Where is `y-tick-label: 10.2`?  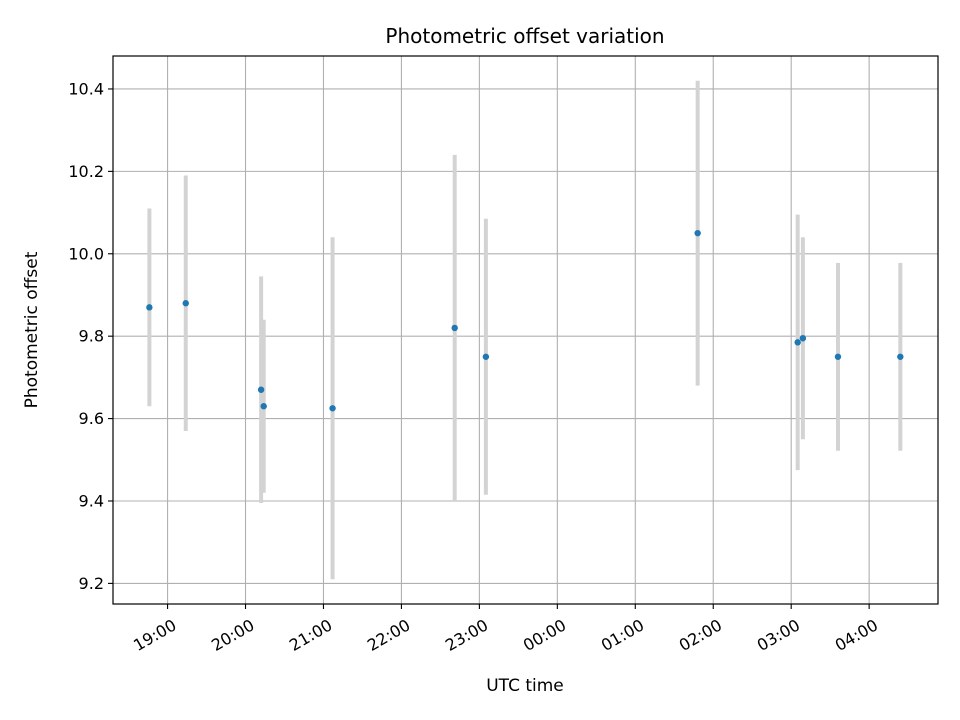
y-tick-label: 10.2 is located at coordinates (86, 171).